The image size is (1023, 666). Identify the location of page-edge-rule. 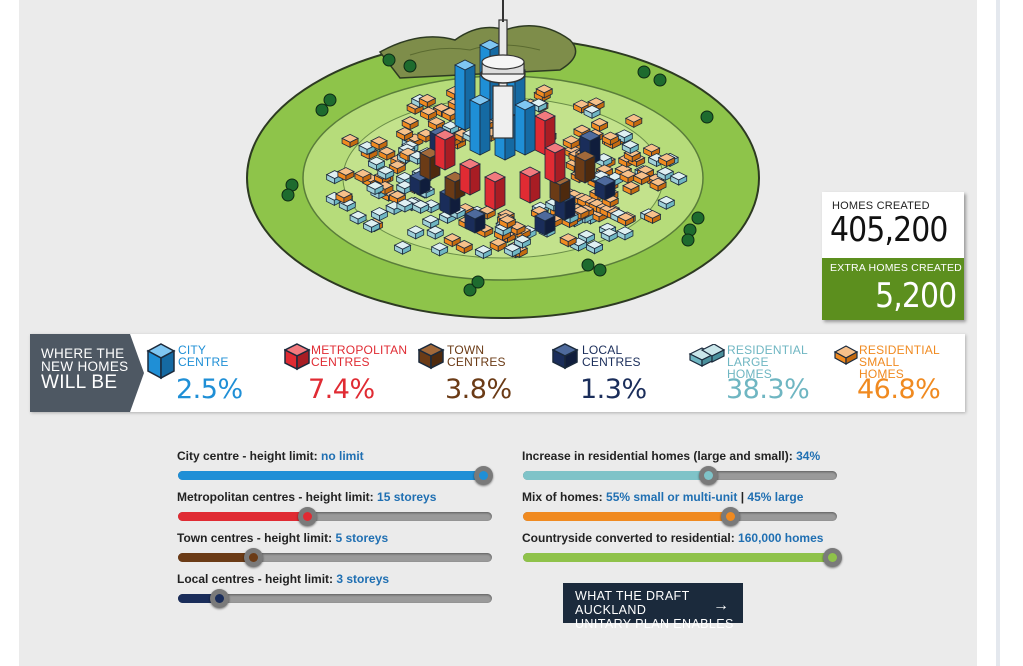
(998, 333).